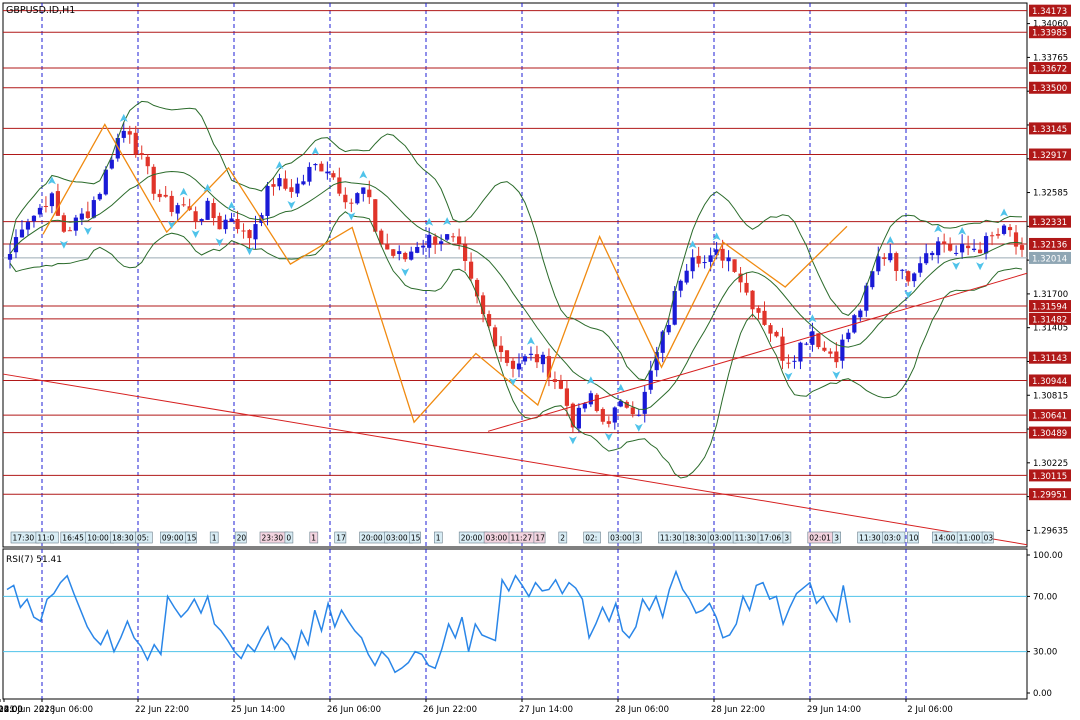 The width and height of the screenshot is (1080, 720). What do you see at coordinates (472, 538) in the screenshot?
I see `time-label-text: 20:00` at bounding box center [472, 538].